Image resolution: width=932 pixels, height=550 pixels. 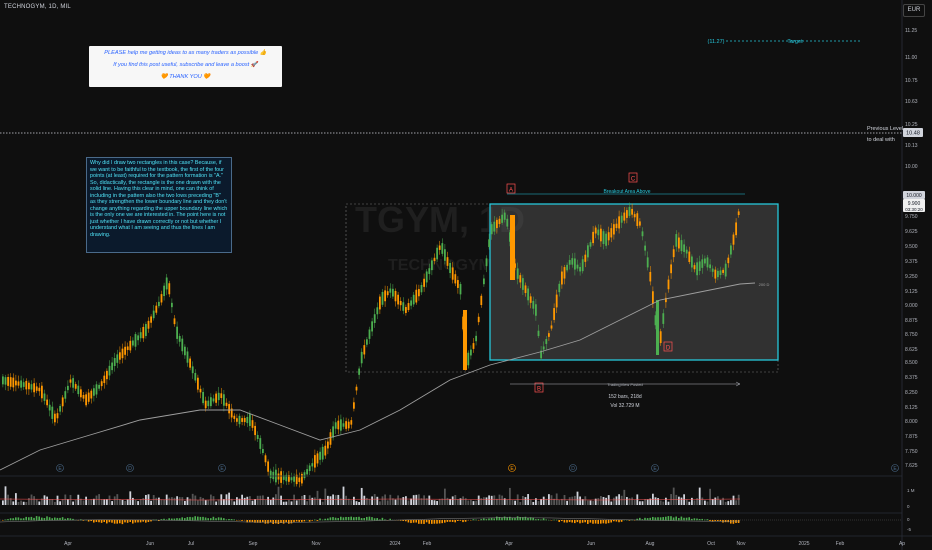 I want to click on volume-average-line, so click(x=370, y=499).